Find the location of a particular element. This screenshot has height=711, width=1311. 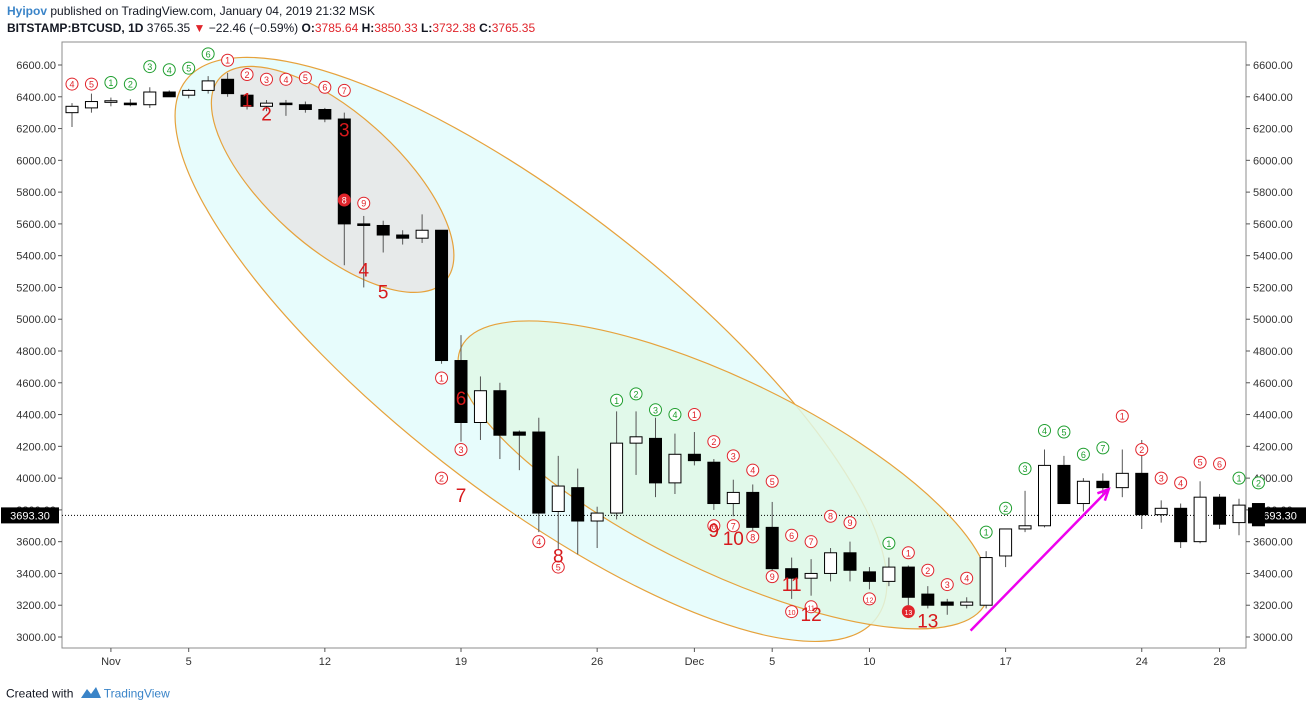

y-tick-label-right: 6200.00 is located at coordinates (1273, 130).